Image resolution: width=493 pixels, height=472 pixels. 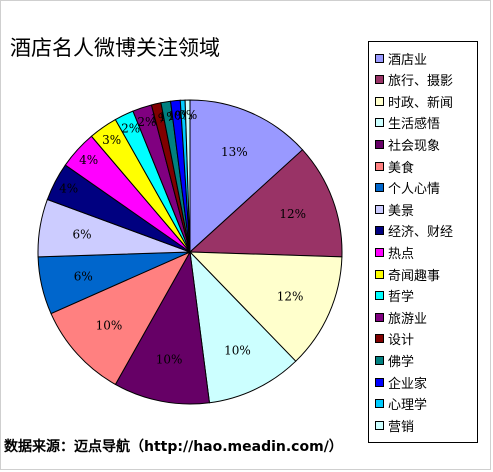 I want to click on pie-label-10: 3%, so click(x=111, y=140).